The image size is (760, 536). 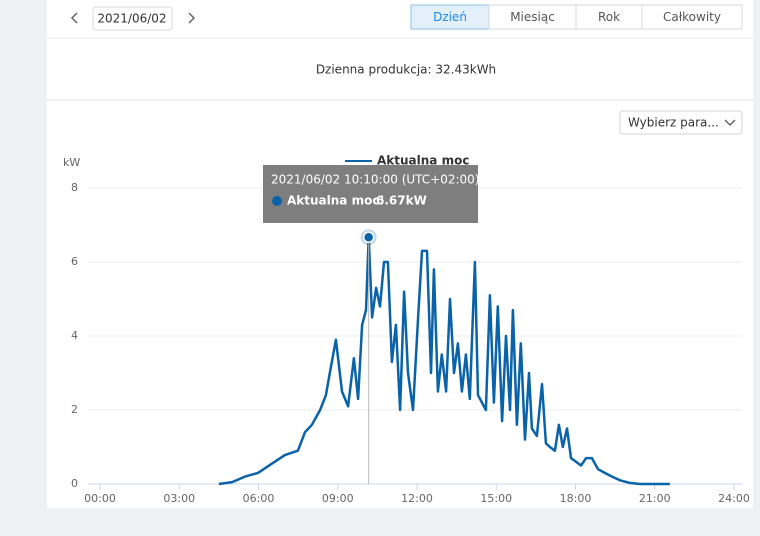 I want to click on tab-label: Dzień, so click(x=450, y=17).